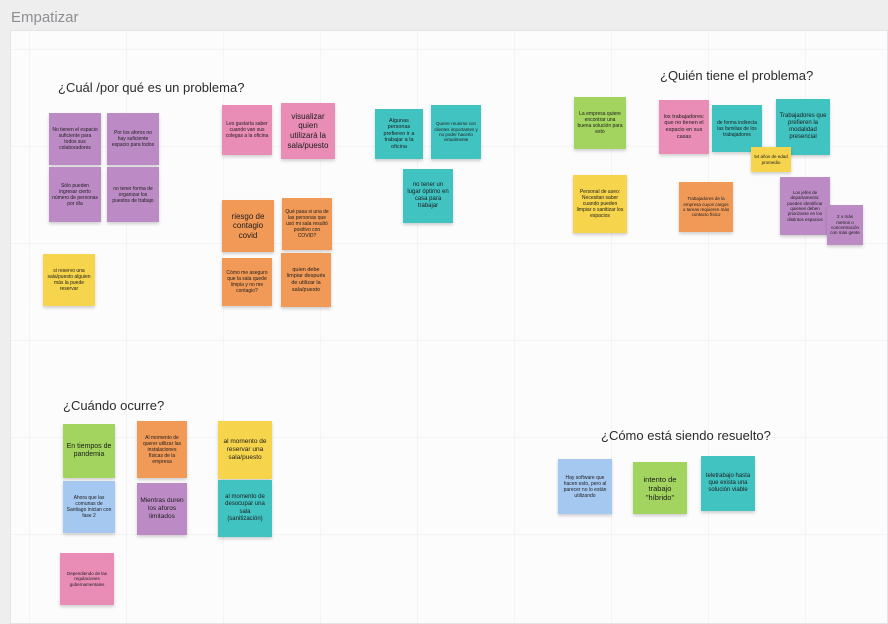 The width and height of the screenshot is (888, 624). What do you see at coordinates (45, 17) in the screenshot?
I see `frame-title: Empatizar` at bounding box center [45, 17].